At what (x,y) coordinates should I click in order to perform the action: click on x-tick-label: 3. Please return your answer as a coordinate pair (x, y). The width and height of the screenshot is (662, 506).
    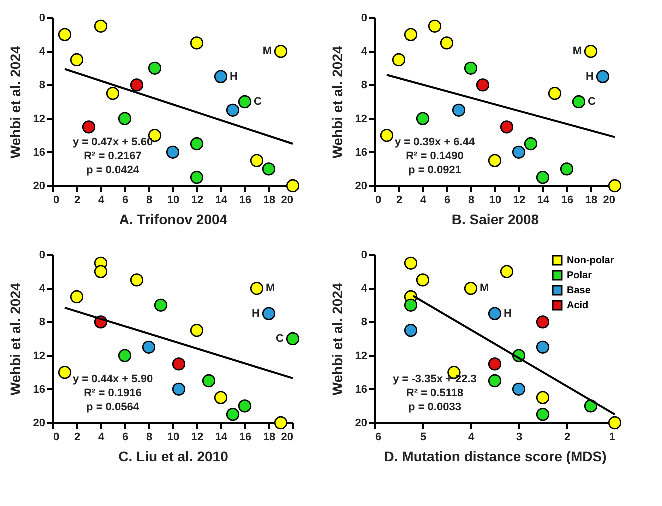
    Looking at the image, I should click on (519, 438).